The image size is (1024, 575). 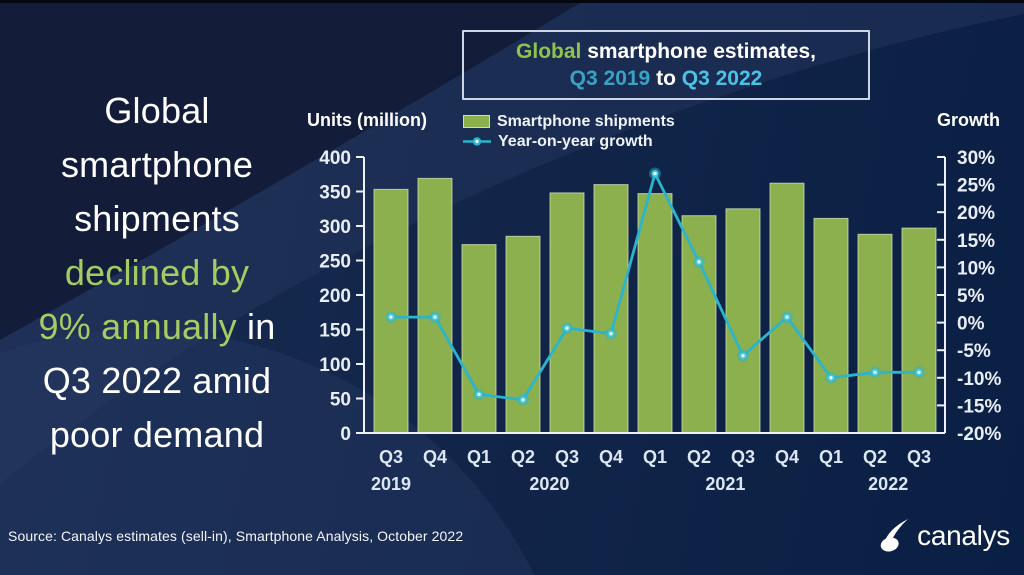 I want to click on svg-text: 30%, so click(x=976, y=158).